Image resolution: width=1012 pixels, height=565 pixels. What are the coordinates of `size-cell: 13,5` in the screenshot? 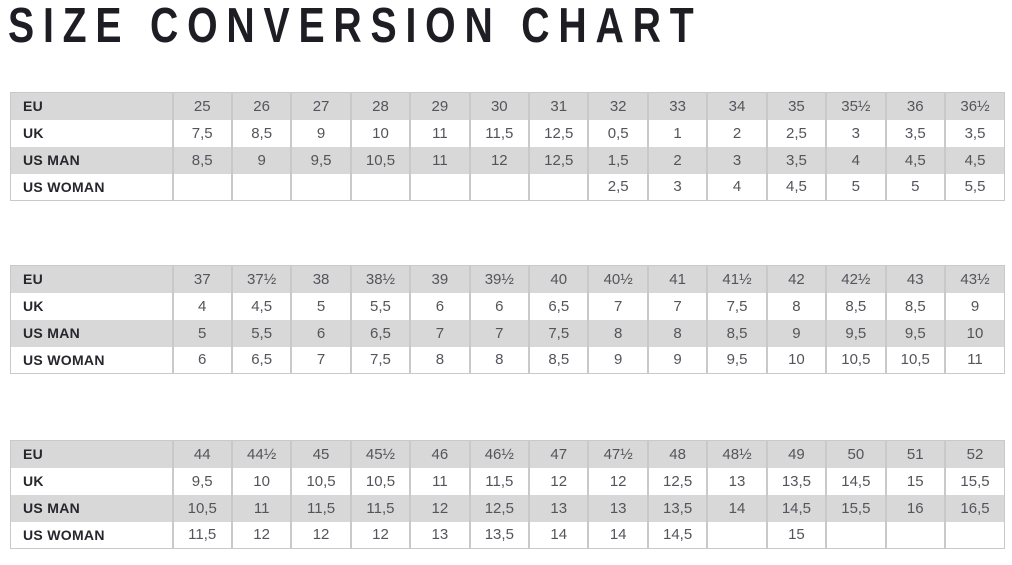 It's located at (677, 508).